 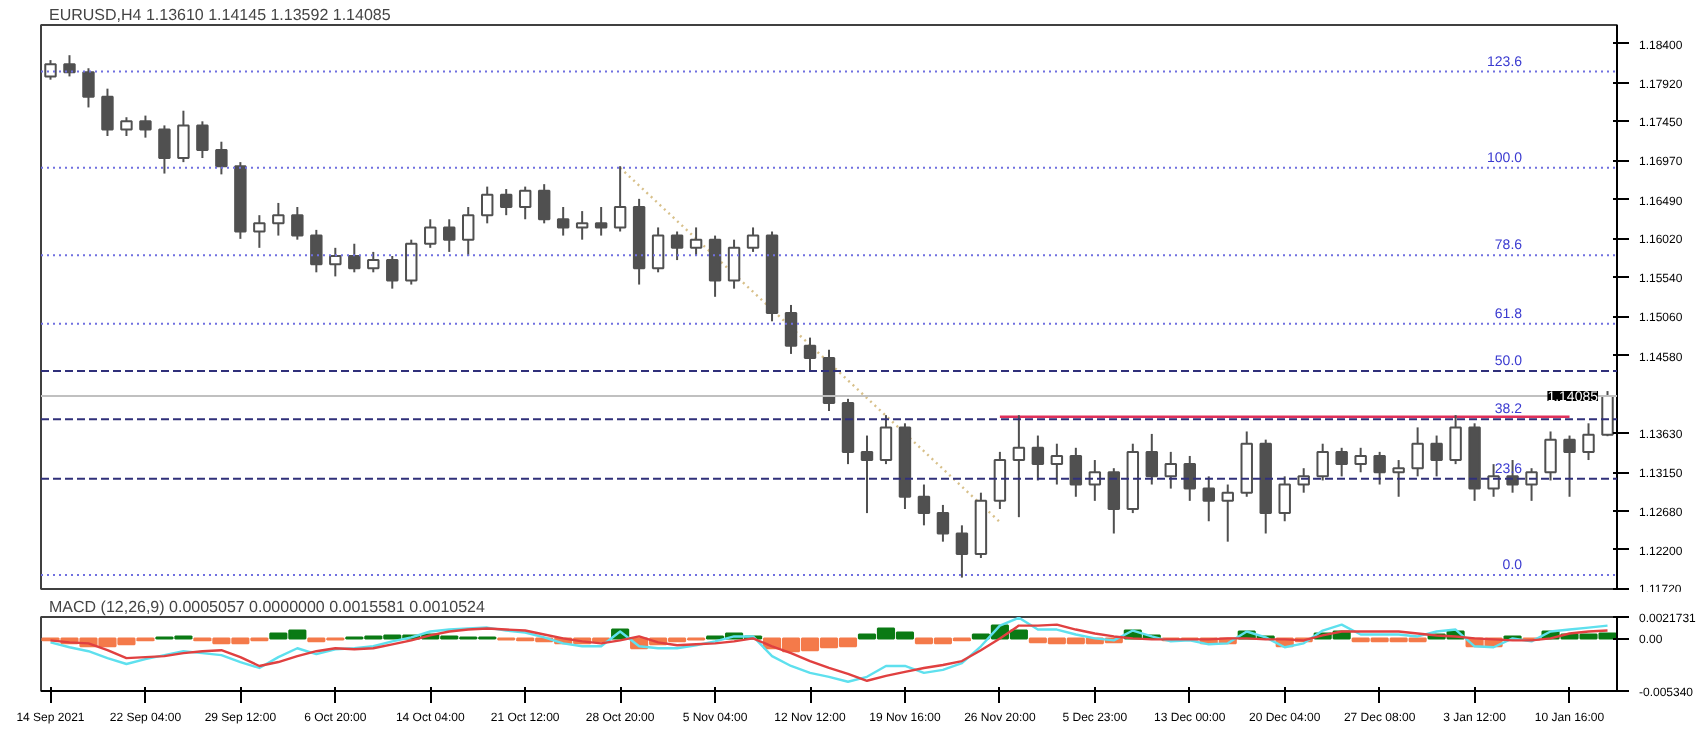 I want to click on chart-title: EURUSD,H4 1.13610 1.14145 1.13592 1.14085, so click(x=220, y=15).